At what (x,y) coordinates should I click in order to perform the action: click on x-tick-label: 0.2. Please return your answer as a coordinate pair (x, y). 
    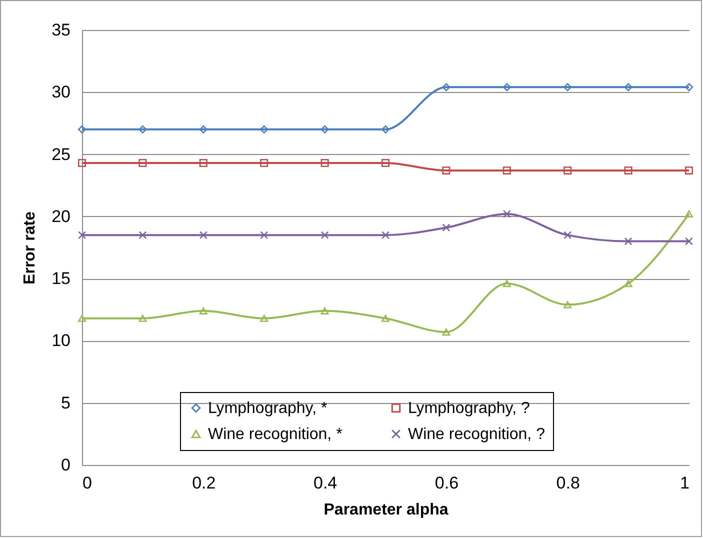
    Looking at the image, I should click on (204, 483).